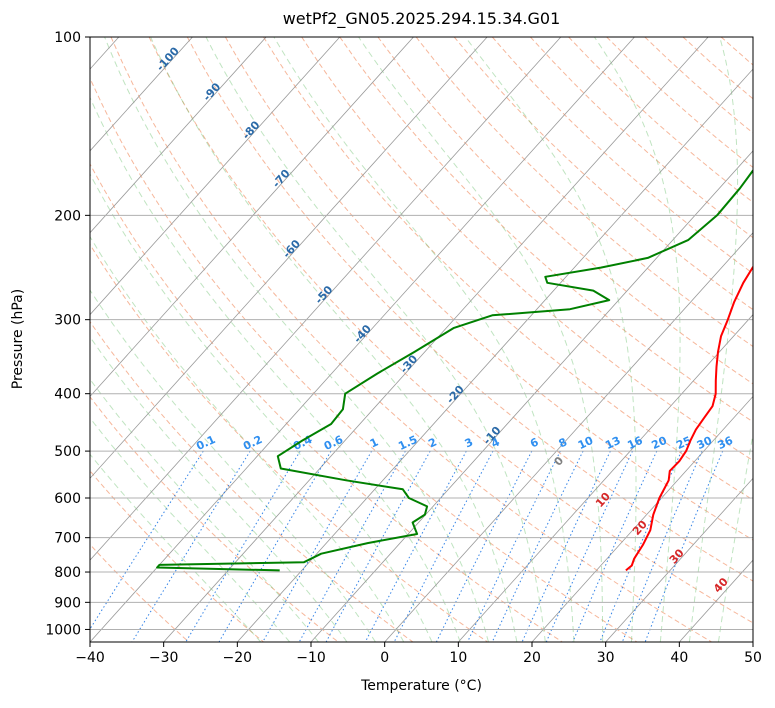 The height and width of the screenshot is (708, 775). I want to click on x-tick-label: 10, so click(458, 658).